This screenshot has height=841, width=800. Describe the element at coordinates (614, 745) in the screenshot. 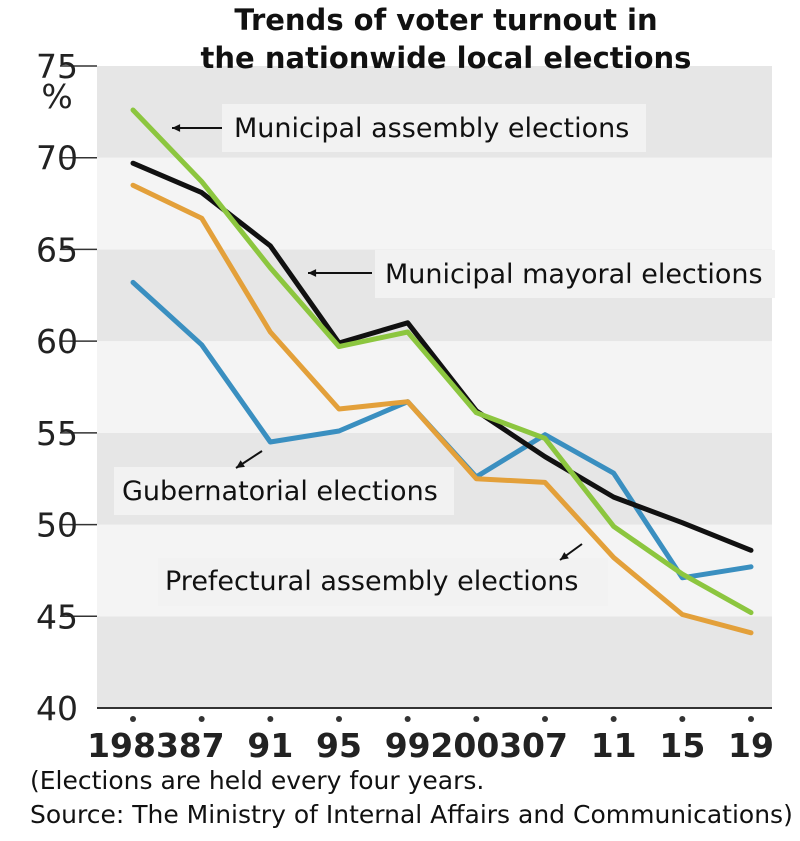

I see `x-tick-label: 11` at that location.